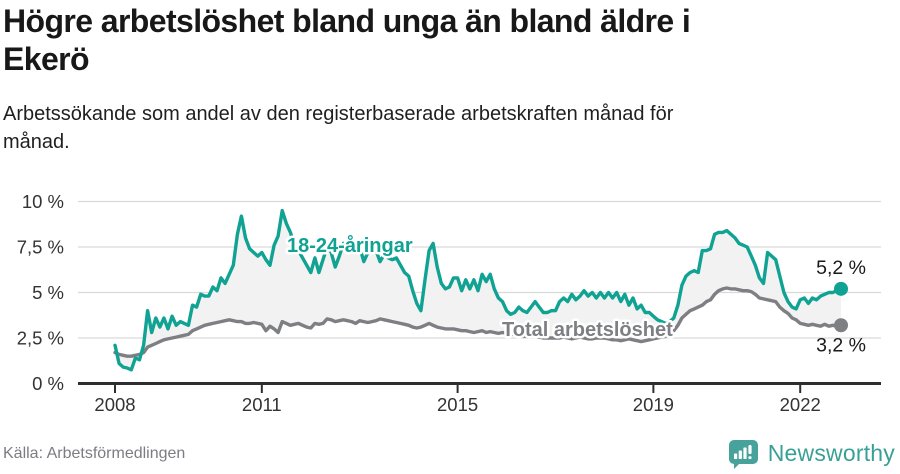 The height and width of the screenshot is (474, 900). What do you see at coordinates (841, 325) in the screenshot?
I see `end-dot-total` at bounding box center [841, 325].